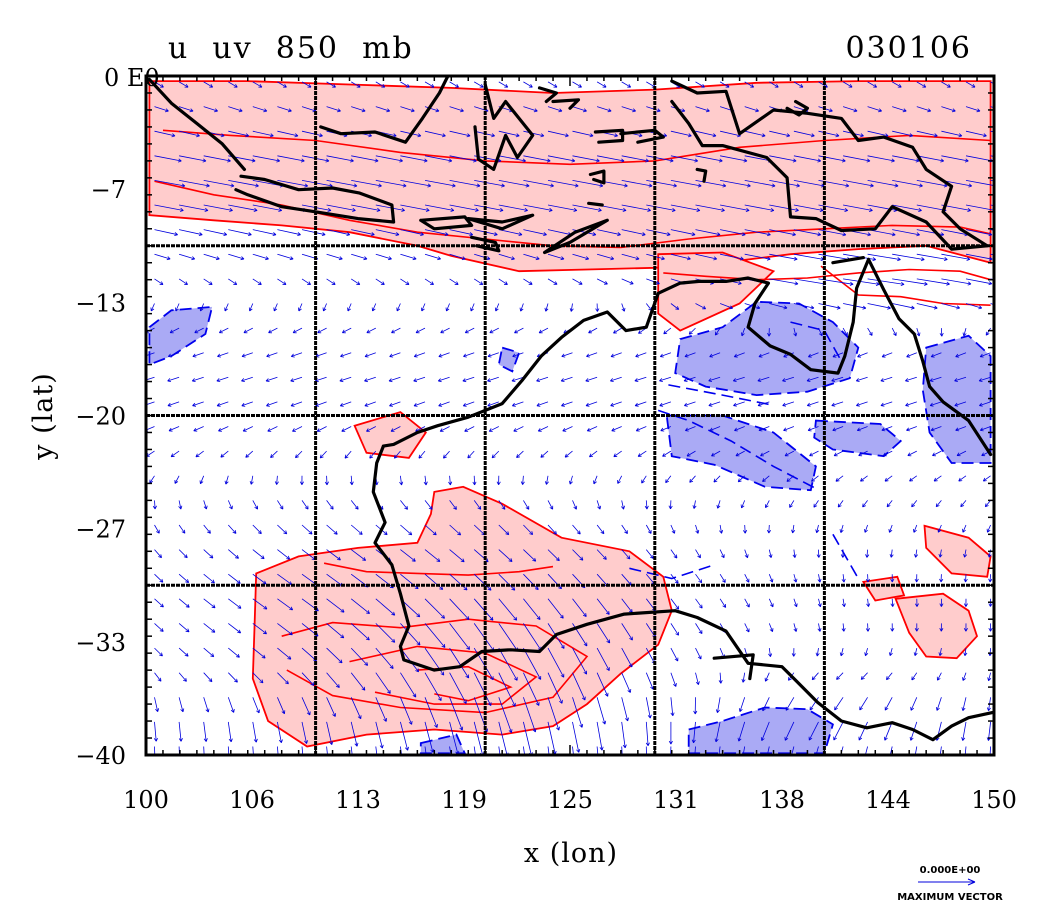  What do you see at coordinates (570, 800) in the screenshot?
I see `x-tick-label: 125` at bounding box center [570, 800].